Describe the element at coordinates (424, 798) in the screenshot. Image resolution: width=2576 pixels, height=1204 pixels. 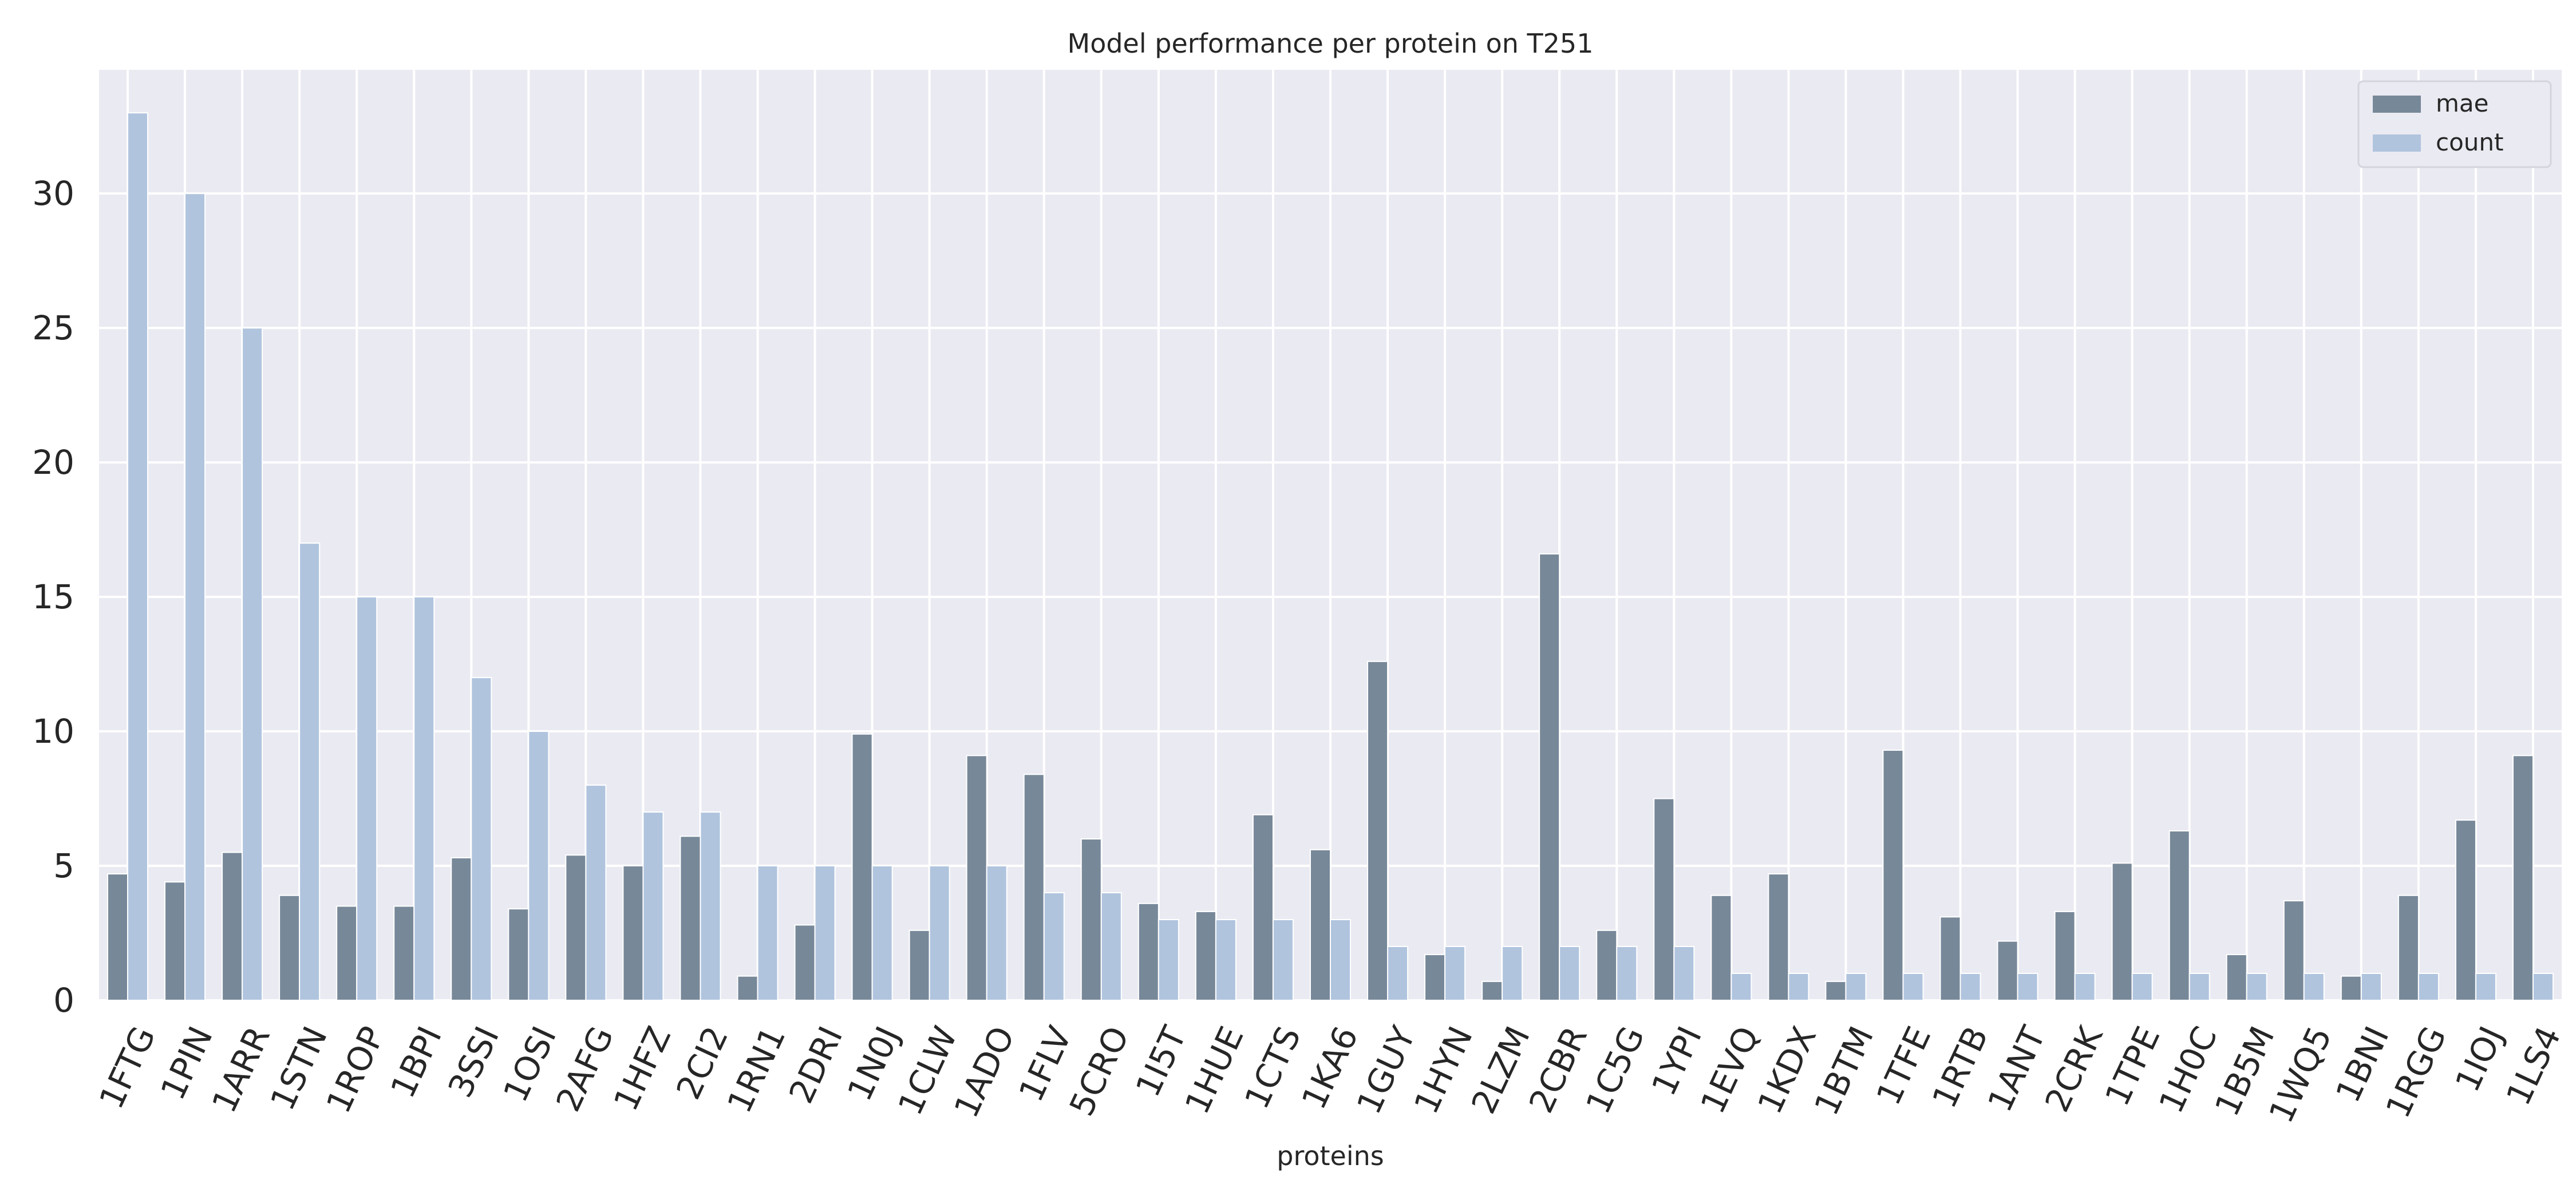
I see `bar-count-1BPI` at that location.